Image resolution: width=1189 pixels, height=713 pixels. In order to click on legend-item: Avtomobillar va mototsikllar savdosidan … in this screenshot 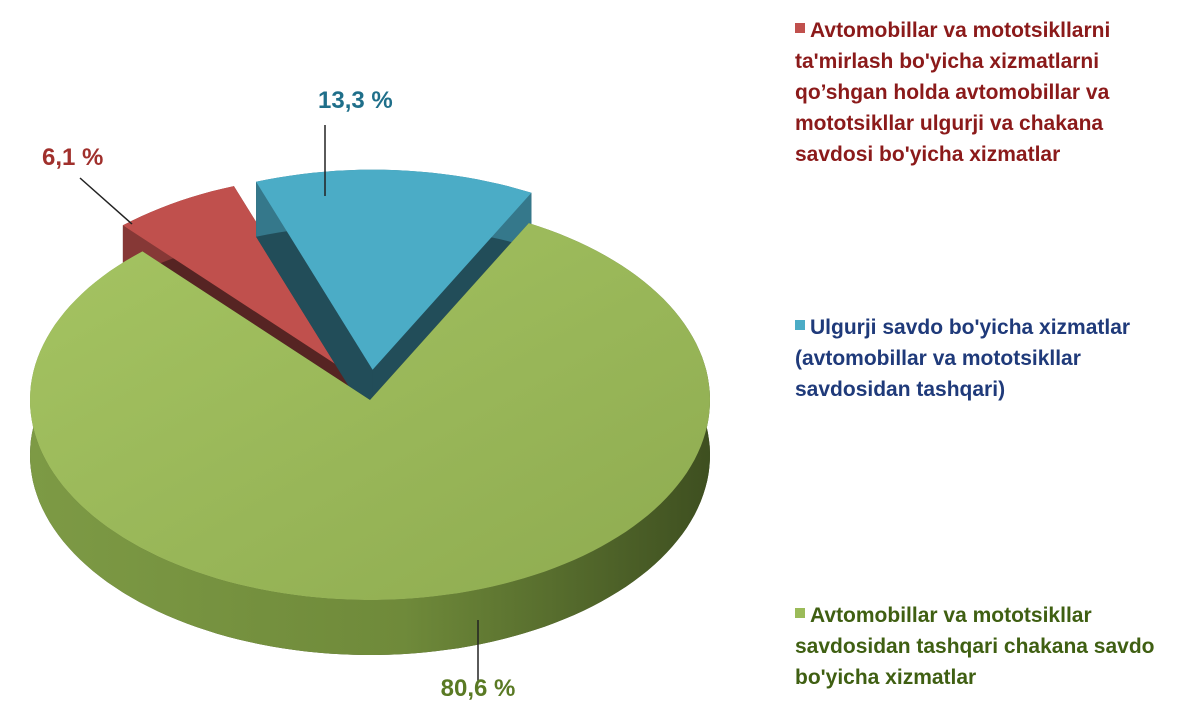, I will do `click(990, 646)`.